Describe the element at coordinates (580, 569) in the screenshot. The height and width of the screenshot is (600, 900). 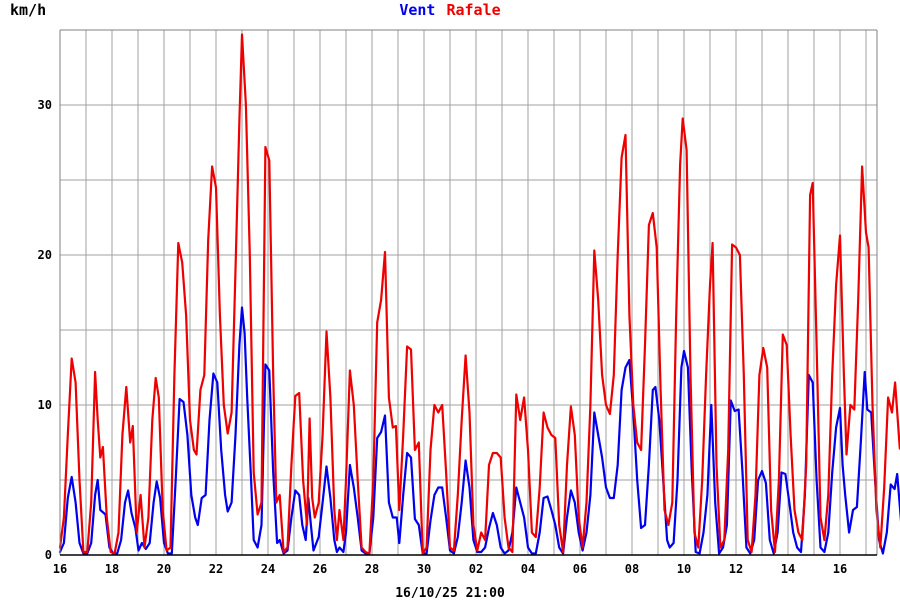
I see `x-tick-label: 06` at that location.